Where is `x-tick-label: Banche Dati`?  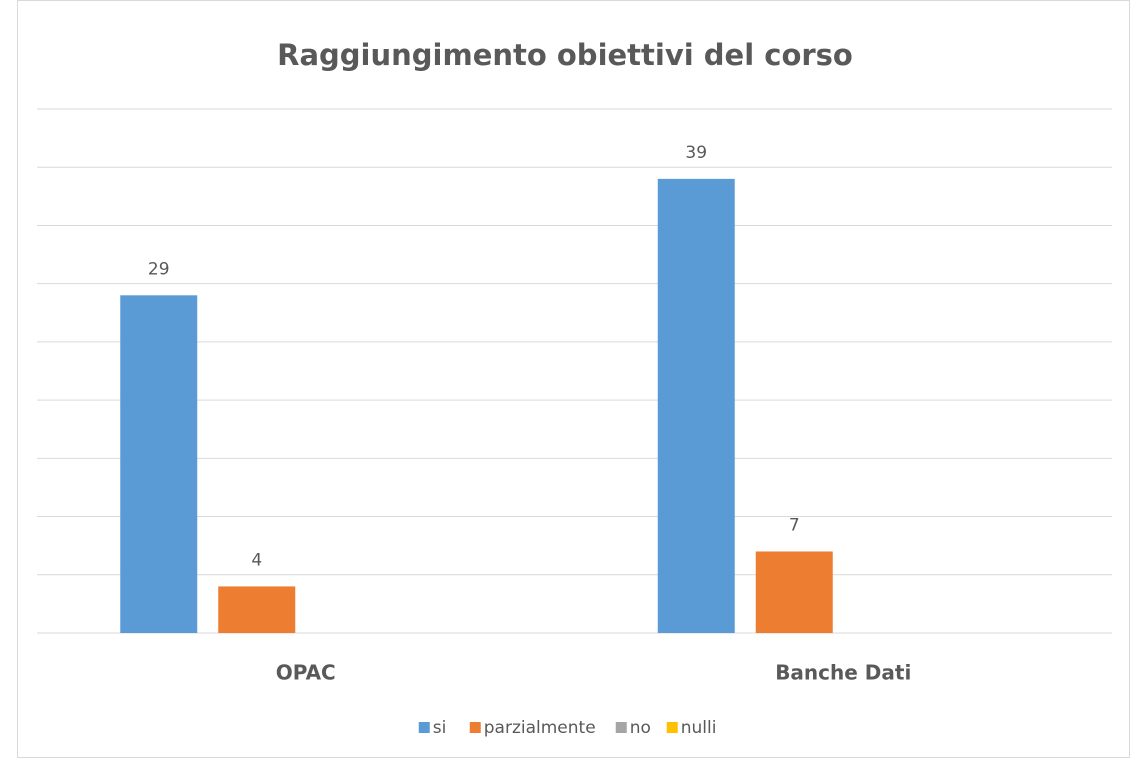 x-tick-label: Banche Dati is located at coordinates (843, 673).